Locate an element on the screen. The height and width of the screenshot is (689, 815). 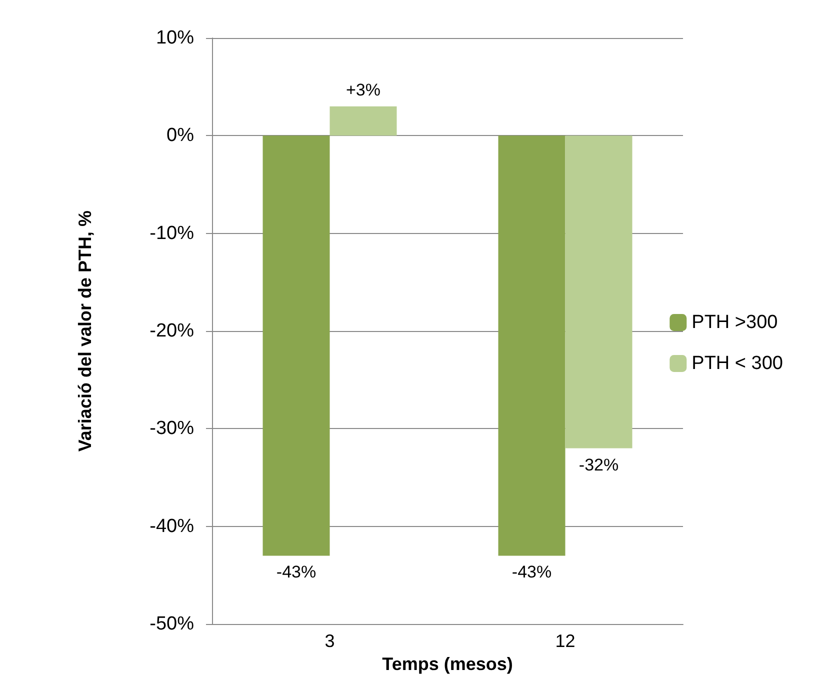
data-label: +3% is located at coordinates (363, 90).